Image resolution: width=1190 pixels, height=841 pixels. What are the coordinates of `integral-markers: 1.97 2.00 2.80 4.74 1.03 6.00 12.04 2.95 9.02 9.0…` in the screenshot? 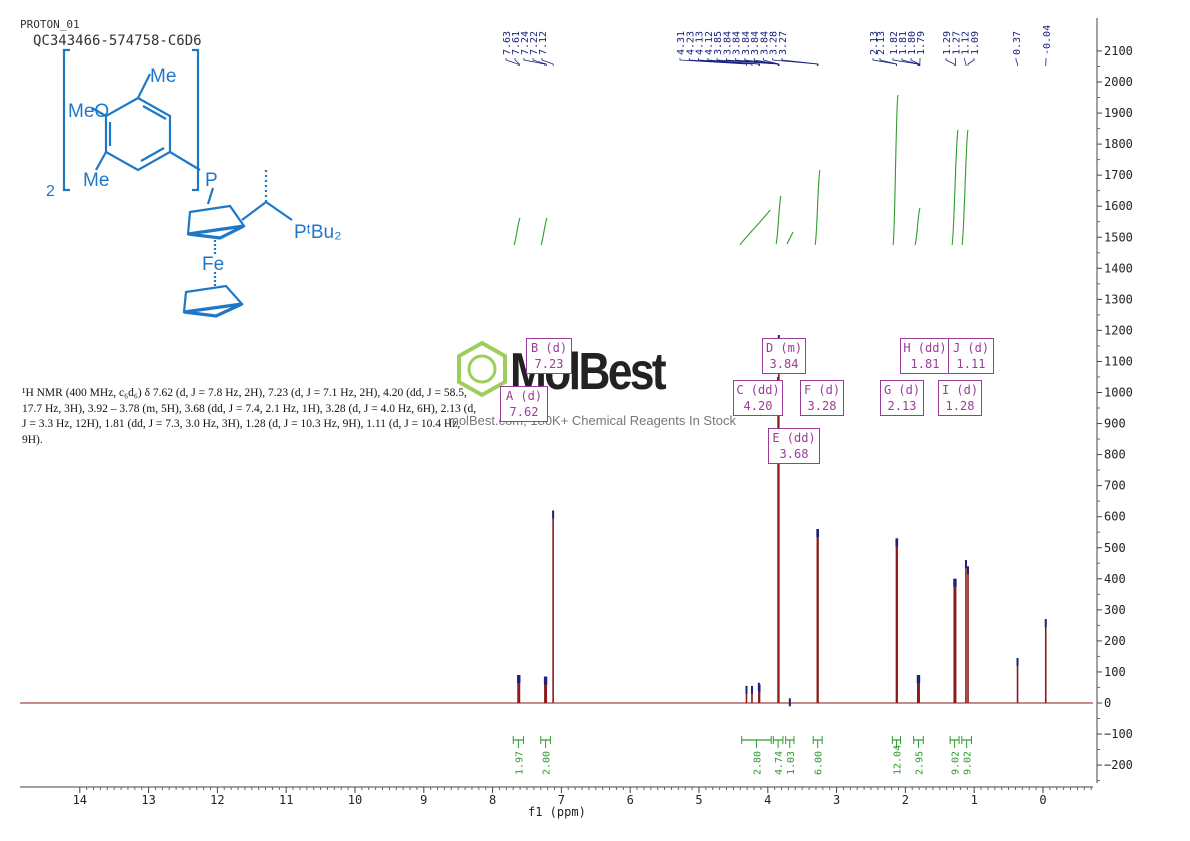 It's located at (743, 755).